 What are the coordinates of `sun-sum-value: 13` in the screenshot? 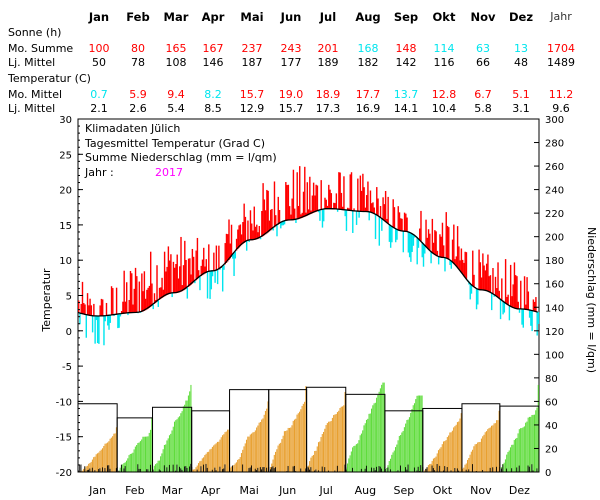 It's located at (521, 48).